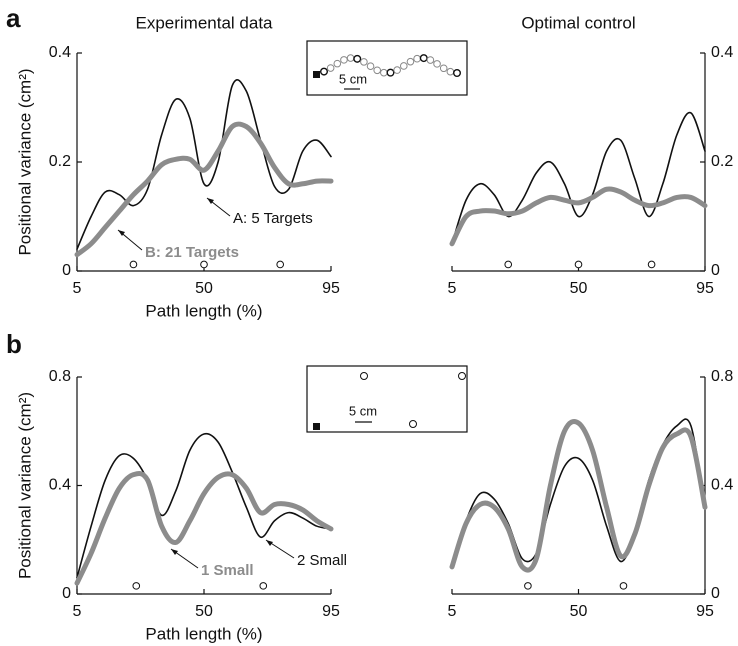  What do you see at coordinates (204, 22) in the screenshot?
I see `chart-title: Experimental data` at bounding box center [204, 22].